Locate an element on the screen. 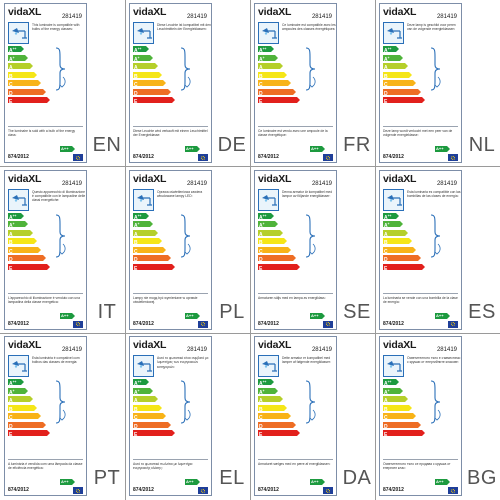 Image resolution: width=500 pixels, height=500 pixels. included-class-badge: A++ is located at coordinates (192, 149).